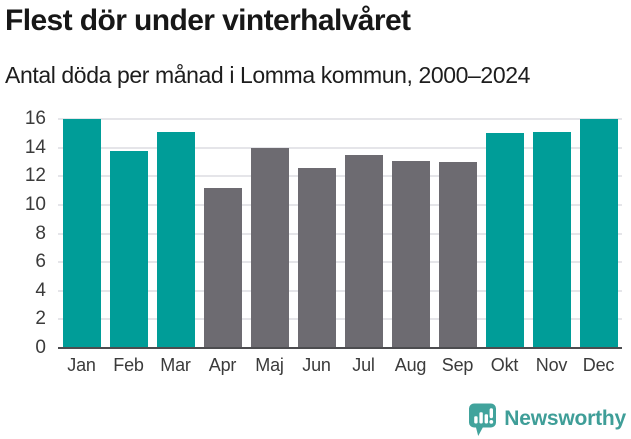 The image size is (631, 439). Describe the element at coordinates (316, 257) in the screenshot. I see `bar-jun` at that location.